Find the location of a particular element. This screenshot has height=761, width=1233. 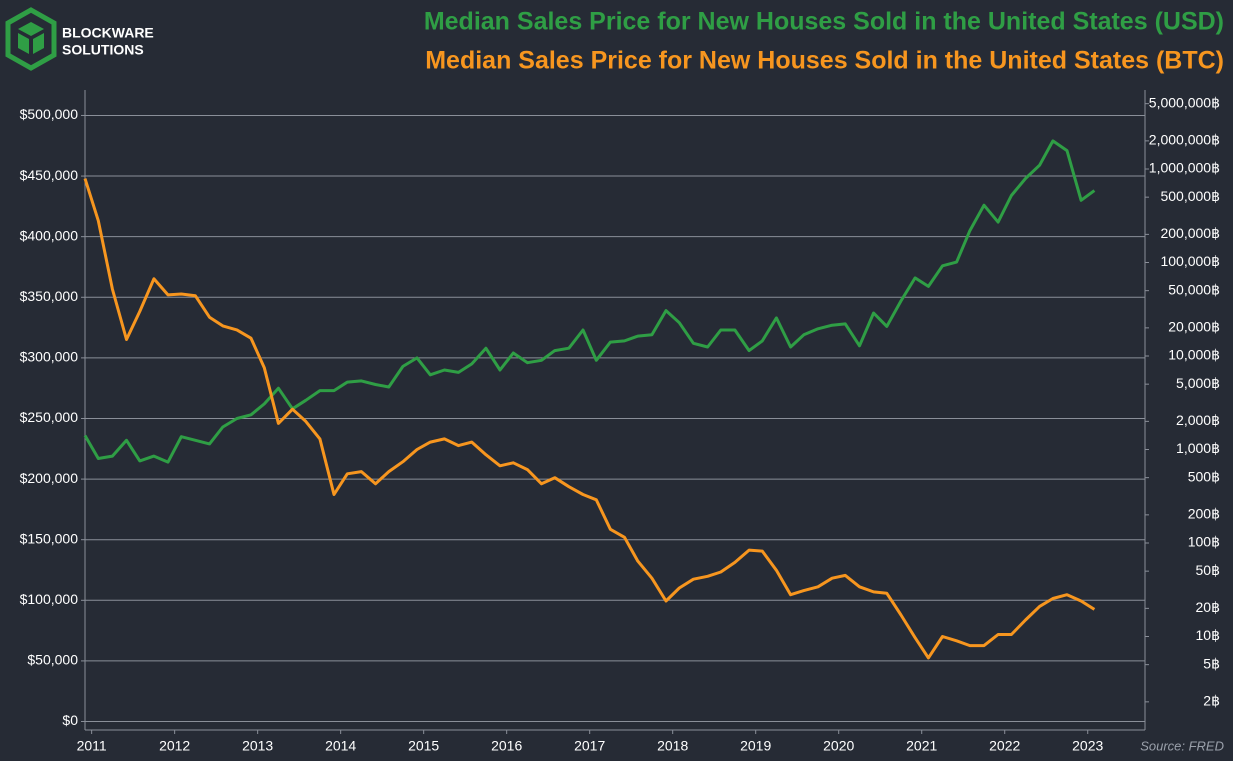

y2-tick-label: 20,000฿ is located at coordinates (1194, 327).